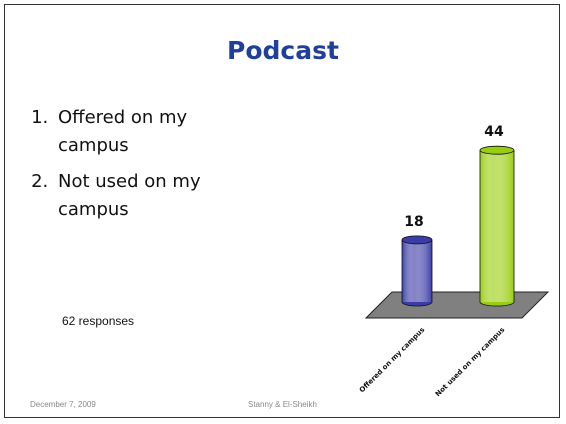  Describe the element at coordinates (283, 50) in the screenshot. I see `slide-title: Podcast` at that location.